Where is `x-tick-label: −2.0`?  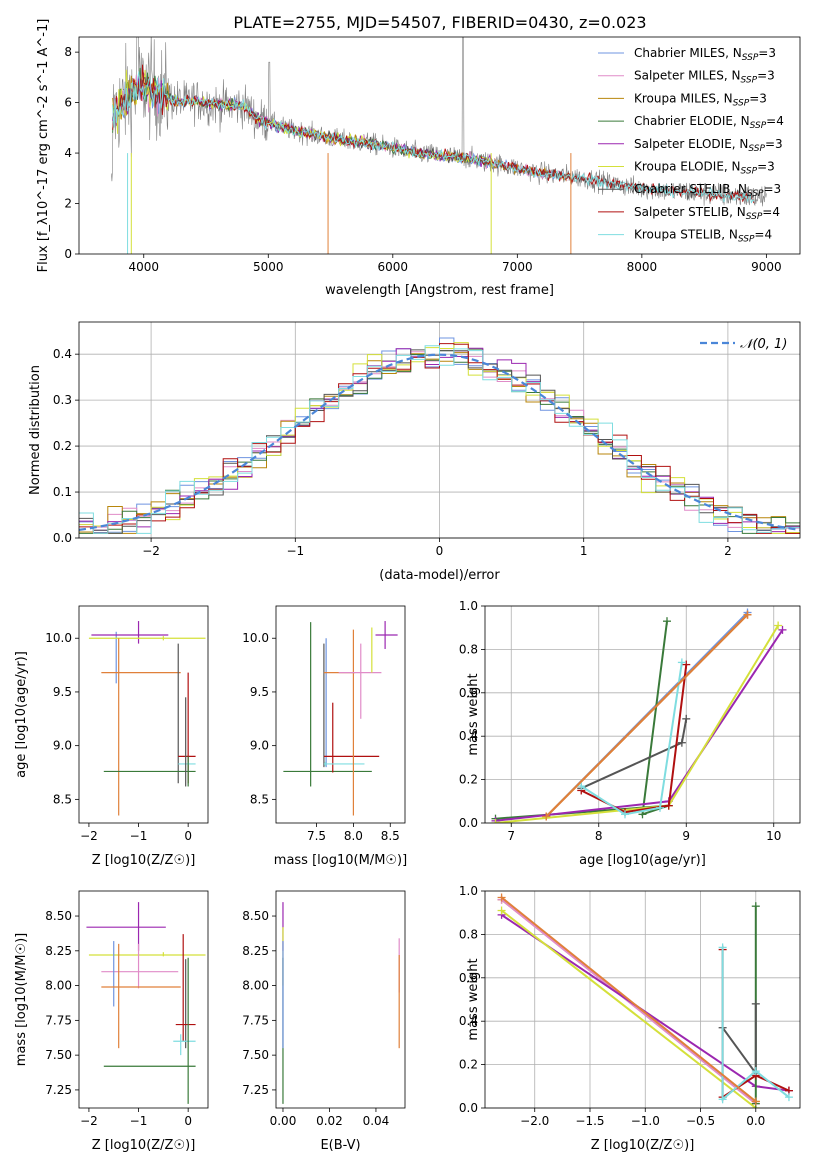 x-tick-label: −2.0 is located at coordinates (534, 1121).